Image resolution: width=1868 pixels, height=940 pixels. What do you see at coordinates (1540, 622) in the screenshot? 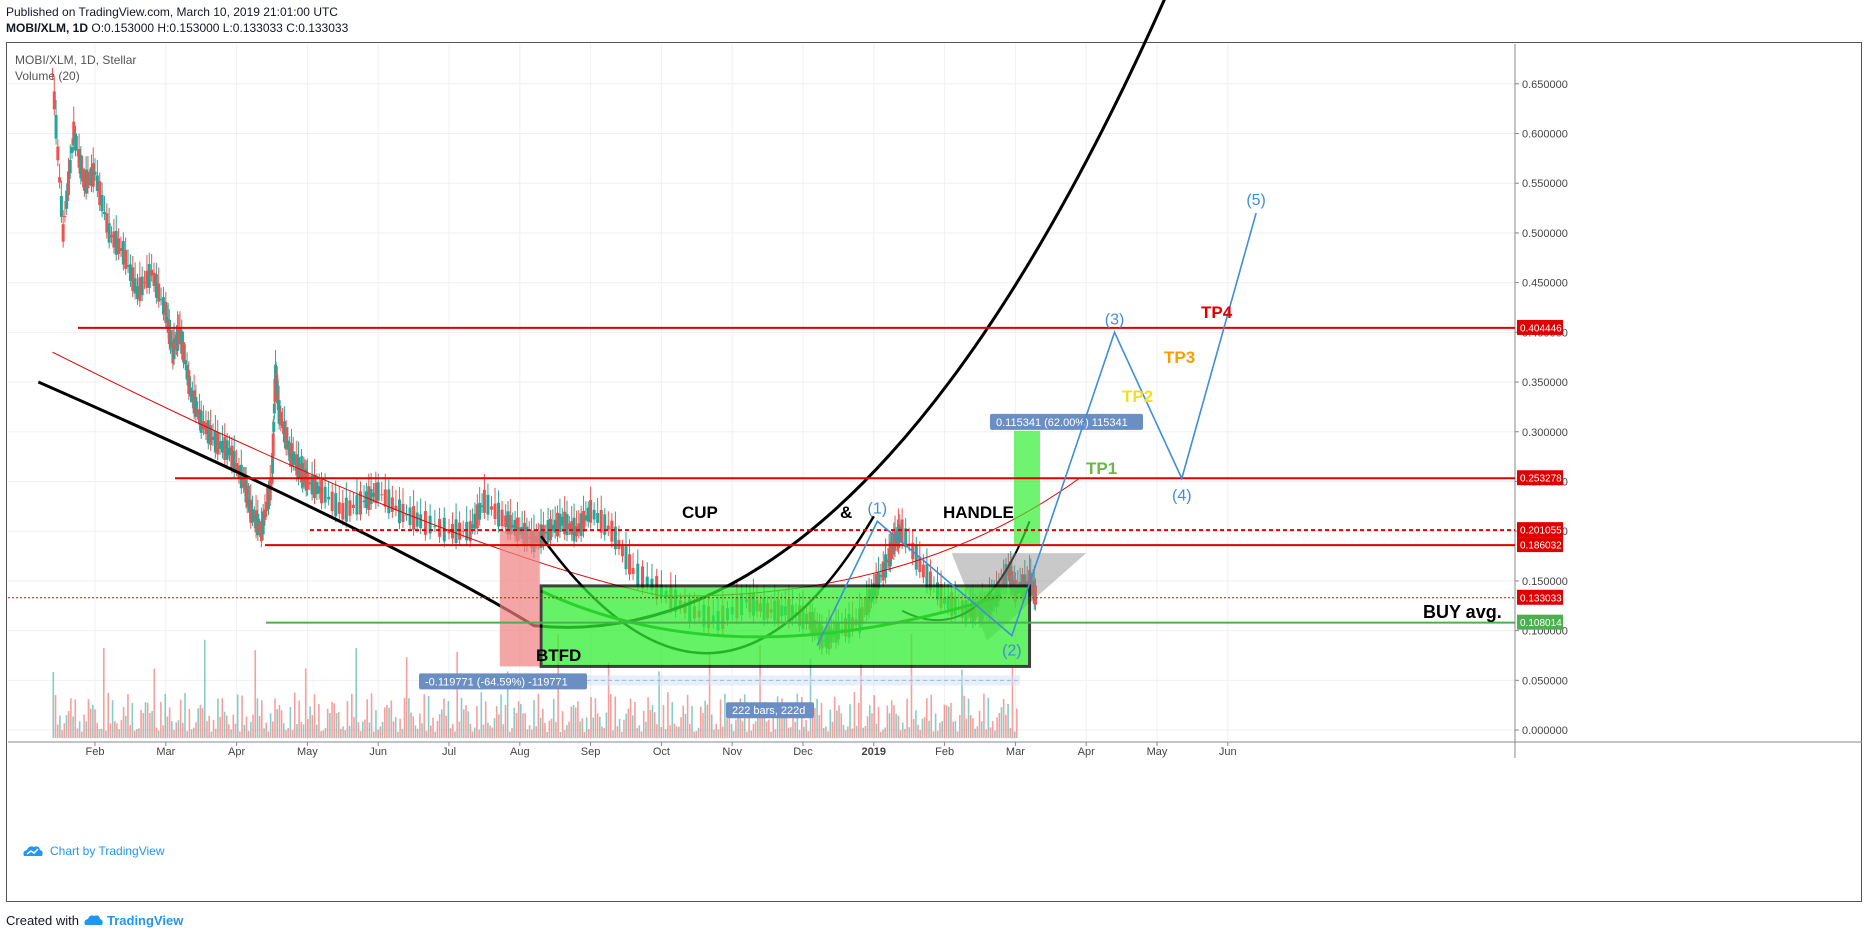
I see `level-price-tag` at bounding box center [1540, 622].